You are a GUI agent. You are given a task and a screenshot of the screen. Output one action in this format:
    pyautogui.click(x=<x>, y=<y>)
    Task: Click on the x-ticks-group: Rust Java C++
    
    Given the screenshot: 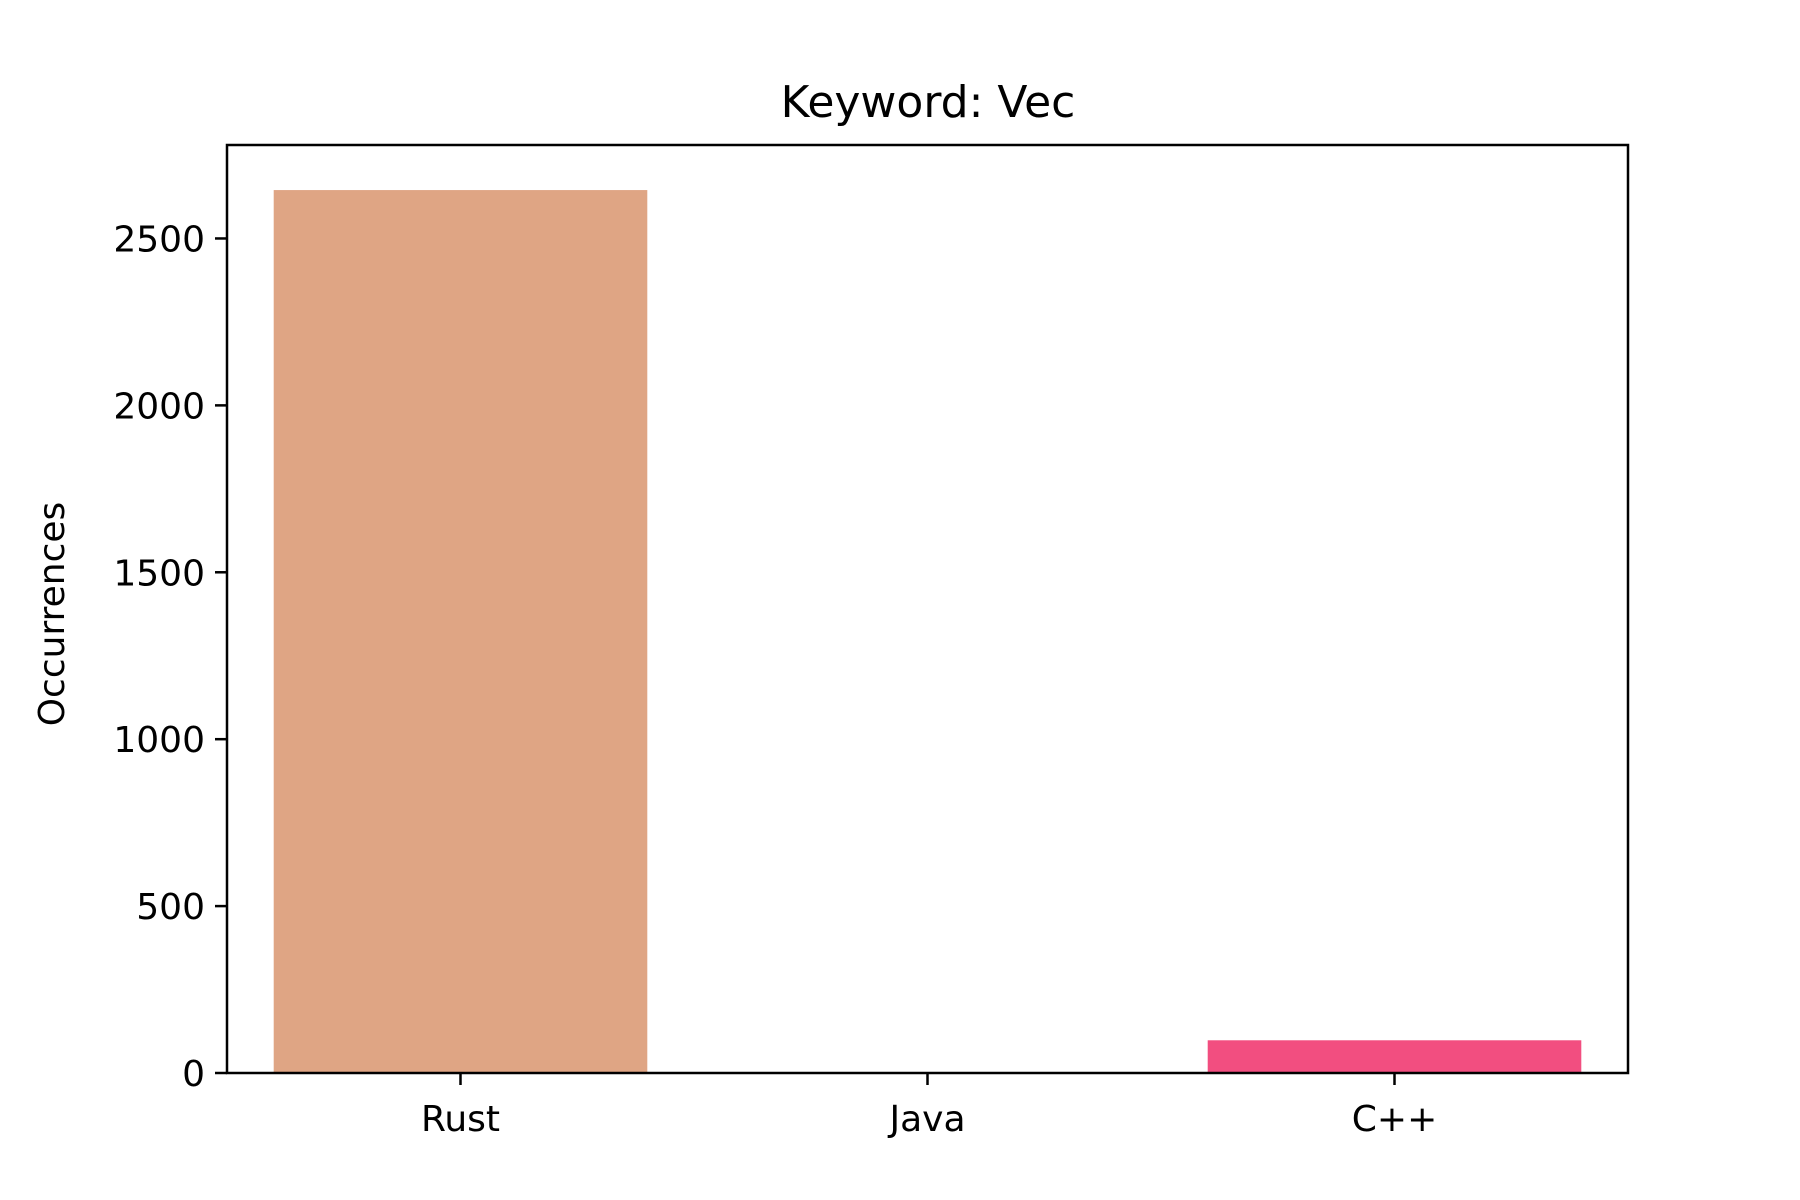 What is the action you would take?
    pyautogui.click(x=929, y=1106)
    